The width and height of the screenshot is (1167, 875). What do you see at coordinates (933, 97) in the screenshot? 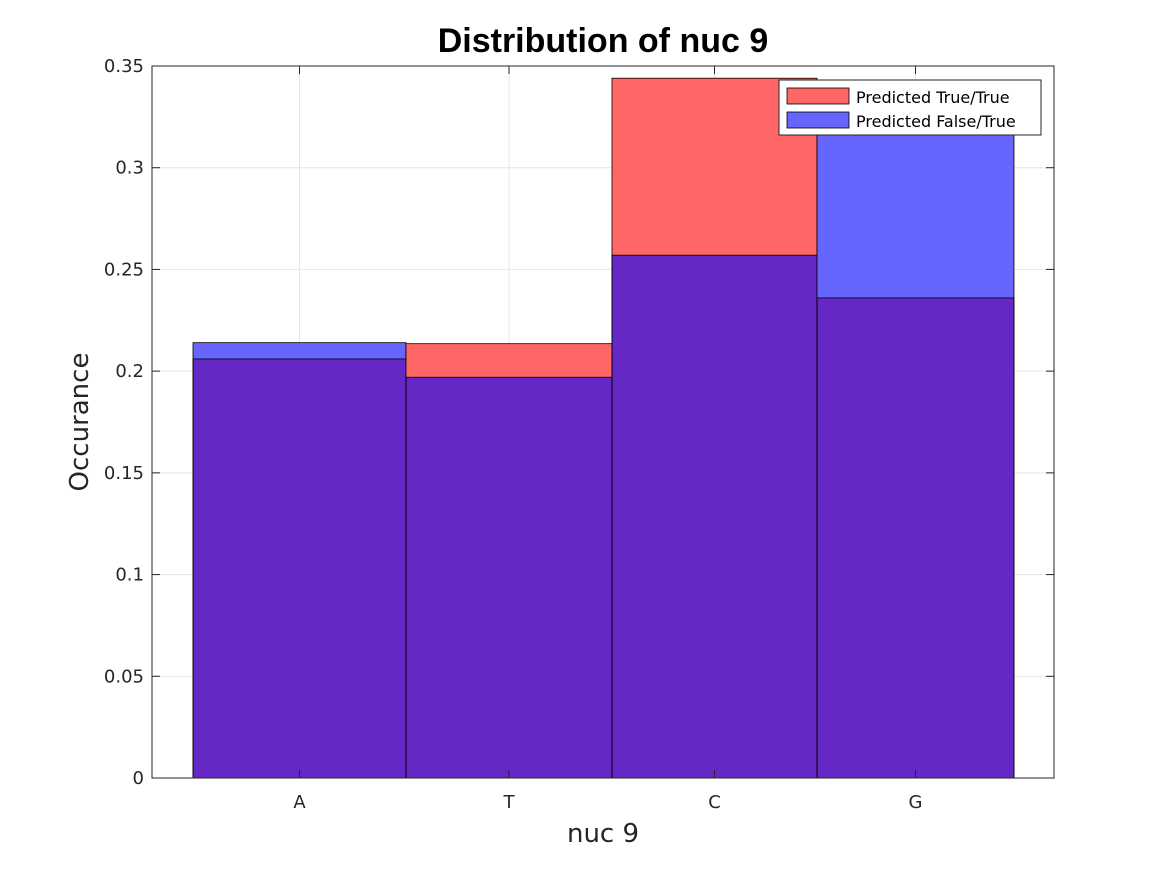
I see `legend-label-predicted-true-true: Predicted True/True` at bounding box center [933, 97].